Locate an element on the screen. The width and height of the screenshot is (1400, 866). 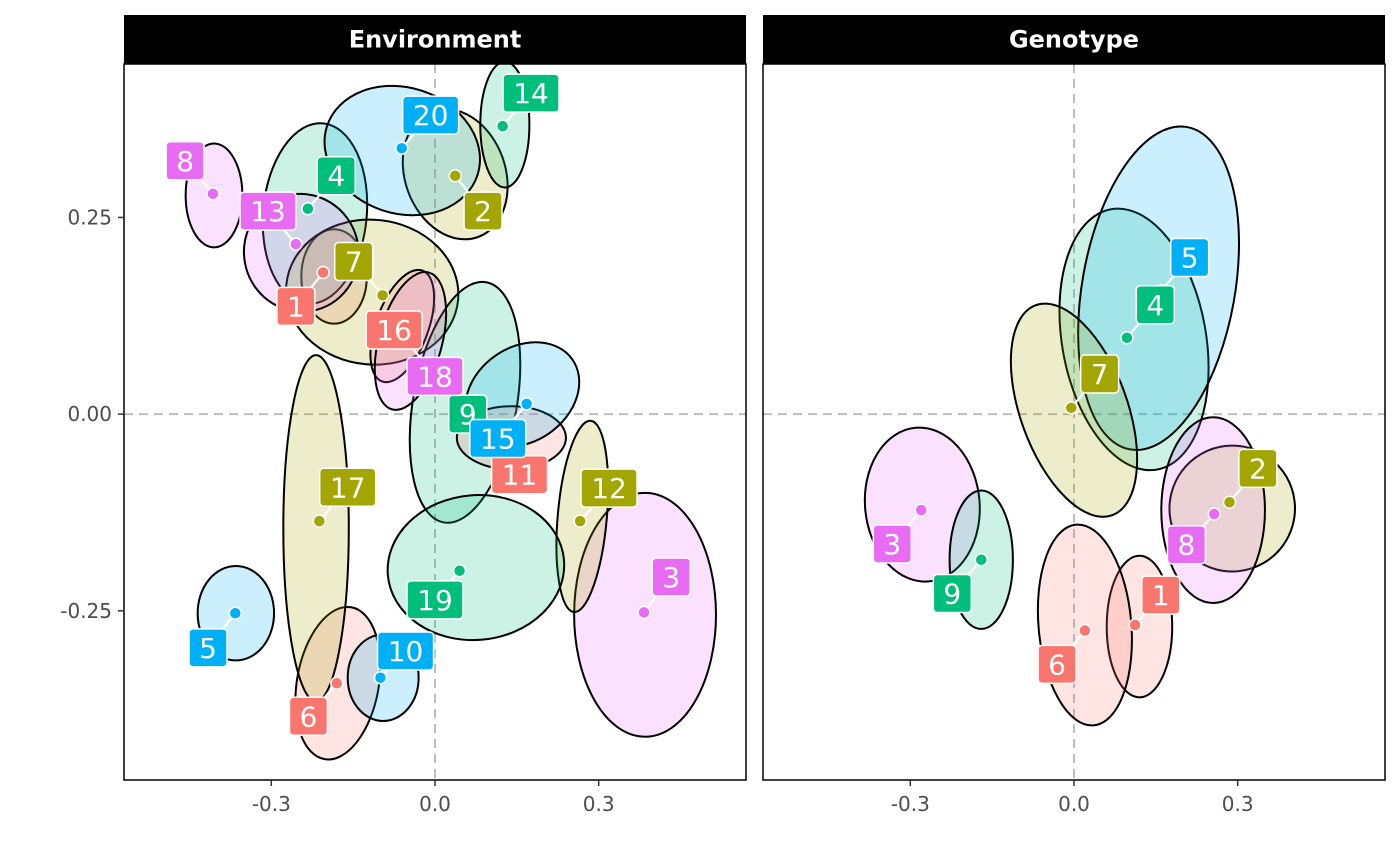
point-label: 17 is located at coordinates (347, 487).